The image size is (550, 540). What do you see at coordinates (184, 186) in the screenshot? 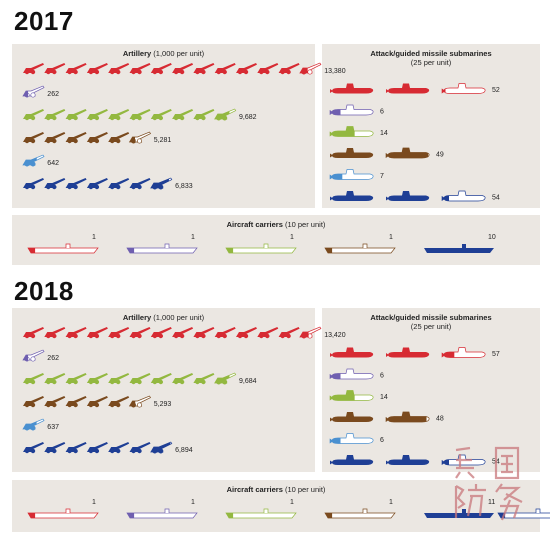
I see `artillery-value-label: 6,833` at bounding box center [184, 186].